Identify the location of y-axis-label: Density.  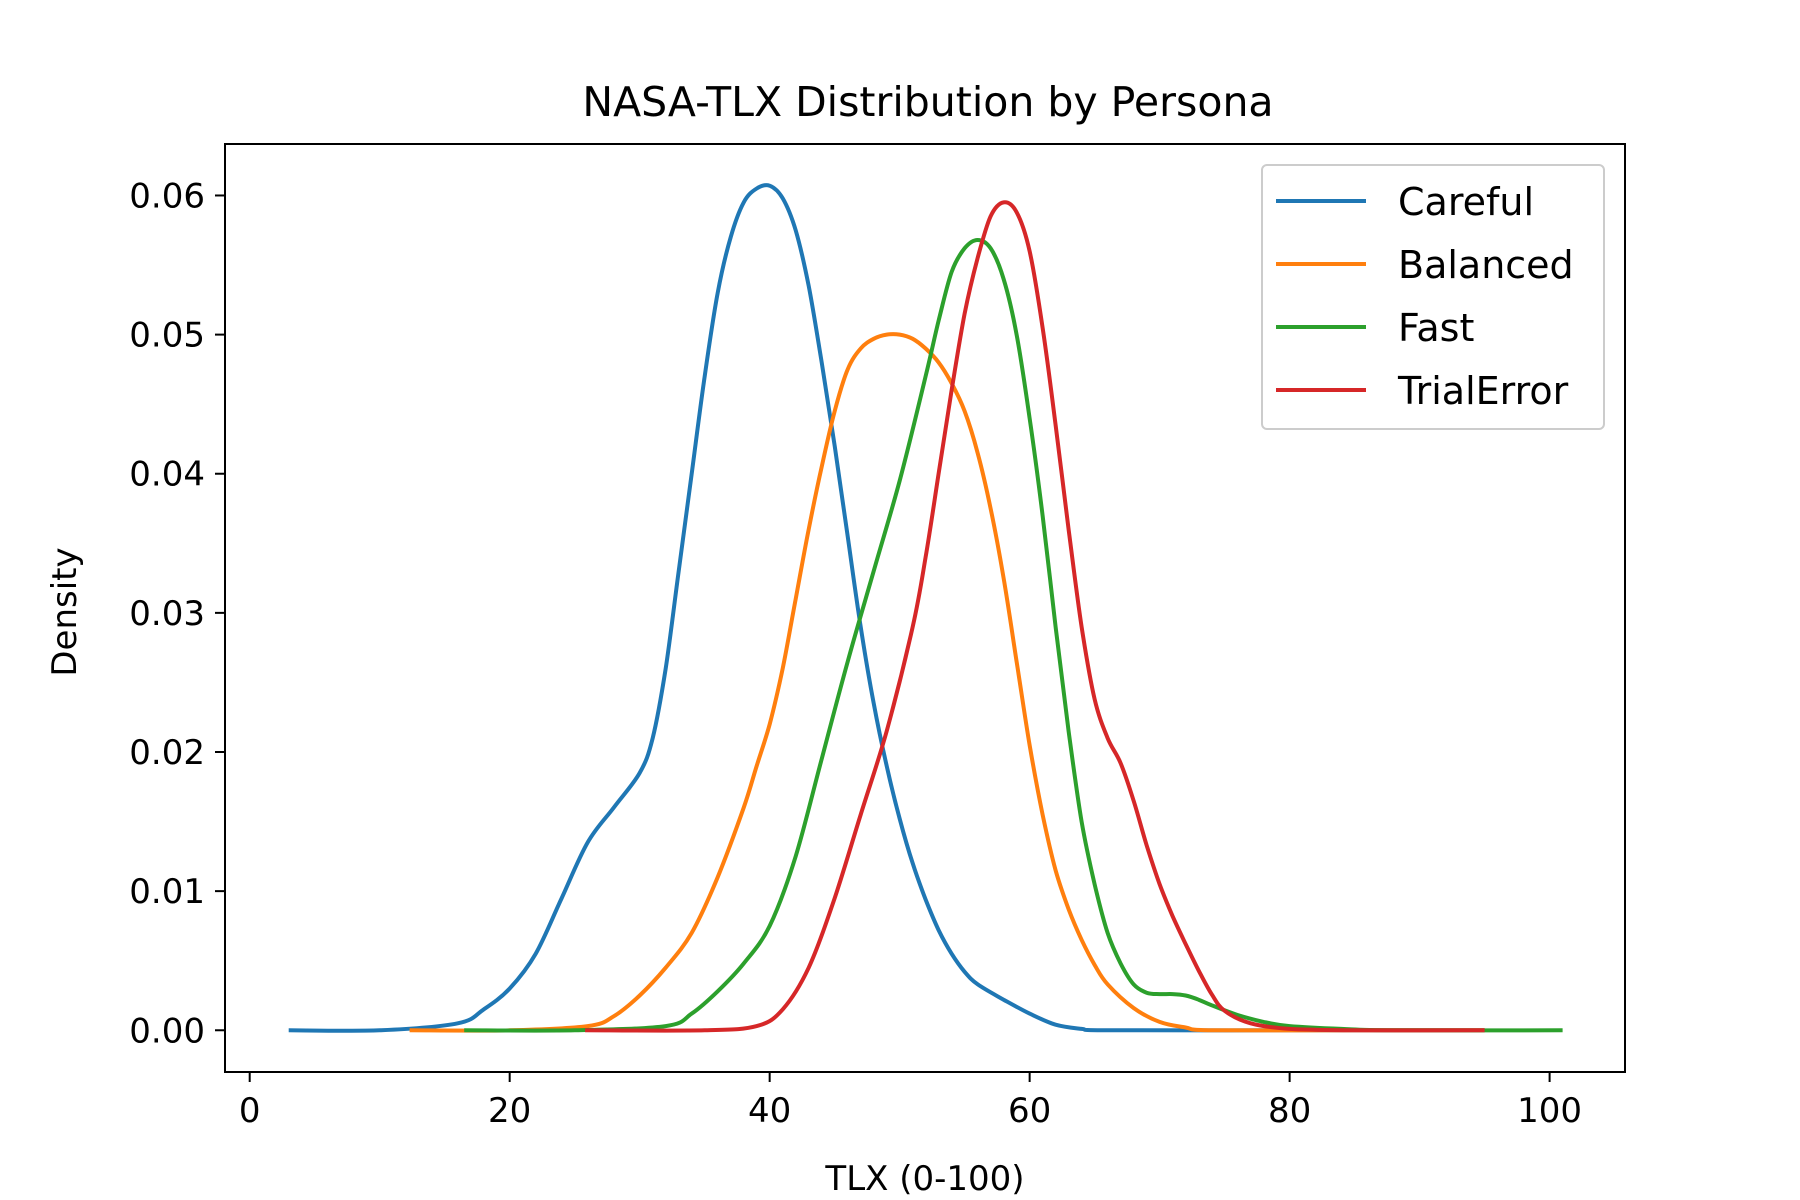
(65, 611).